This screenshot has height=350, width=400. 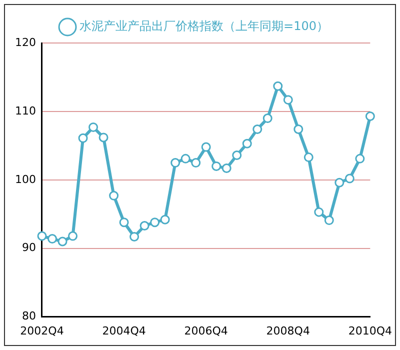 I want to click on x-tick-label: 2002Q4, so click(x=42, y=331).